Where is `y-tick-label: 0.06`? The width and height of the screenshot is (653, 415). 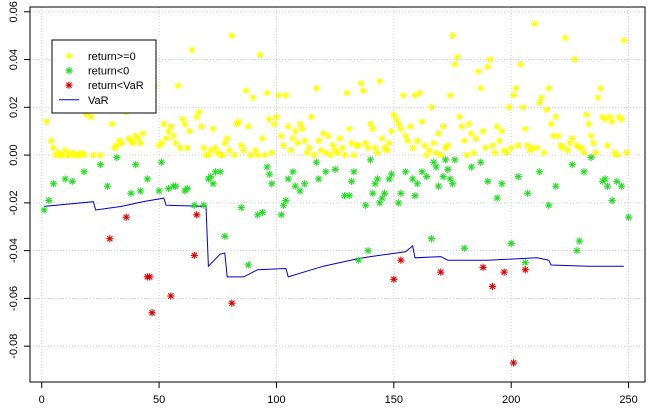
y-tick-label: 0.06 is located at coordinates (14, 11).